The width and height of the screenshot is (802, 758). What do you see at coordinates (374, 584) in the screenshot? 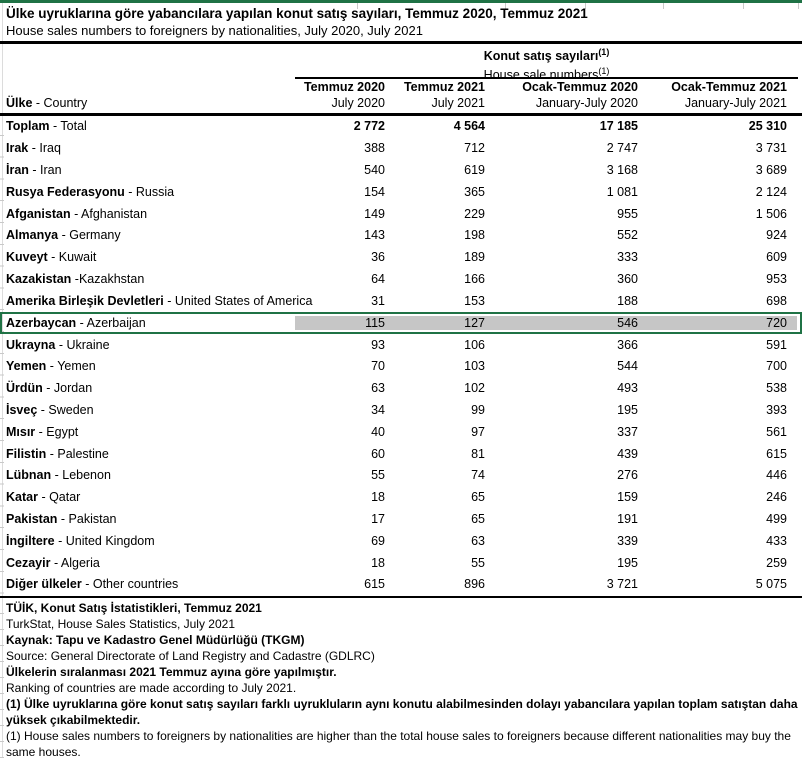
I see `value-july-2020: 615` at bounding box center [374, 584].